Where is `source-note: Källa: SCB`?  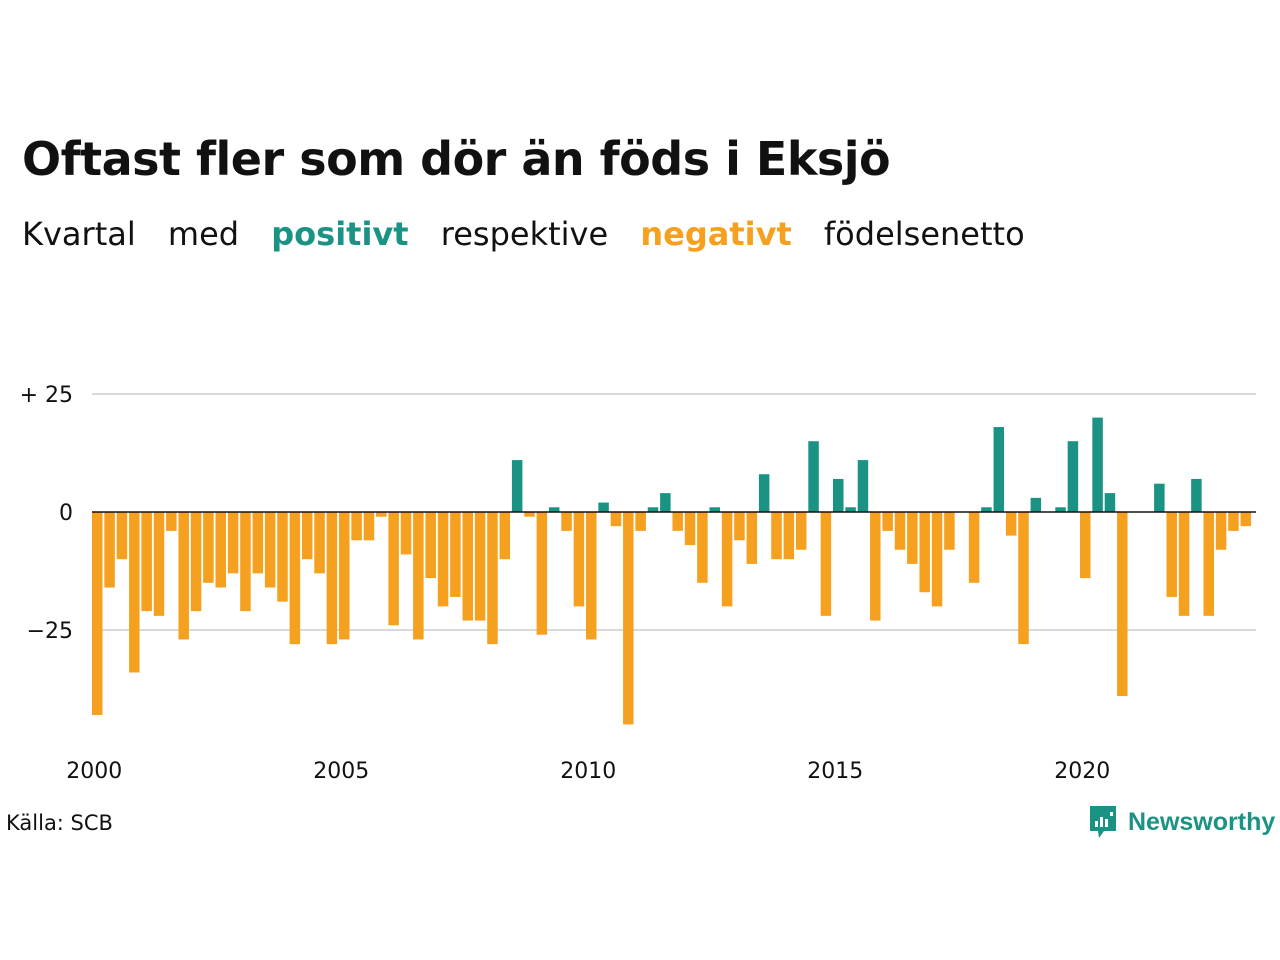 source-note: Källa: SCB is located at coordinates (59, 823).